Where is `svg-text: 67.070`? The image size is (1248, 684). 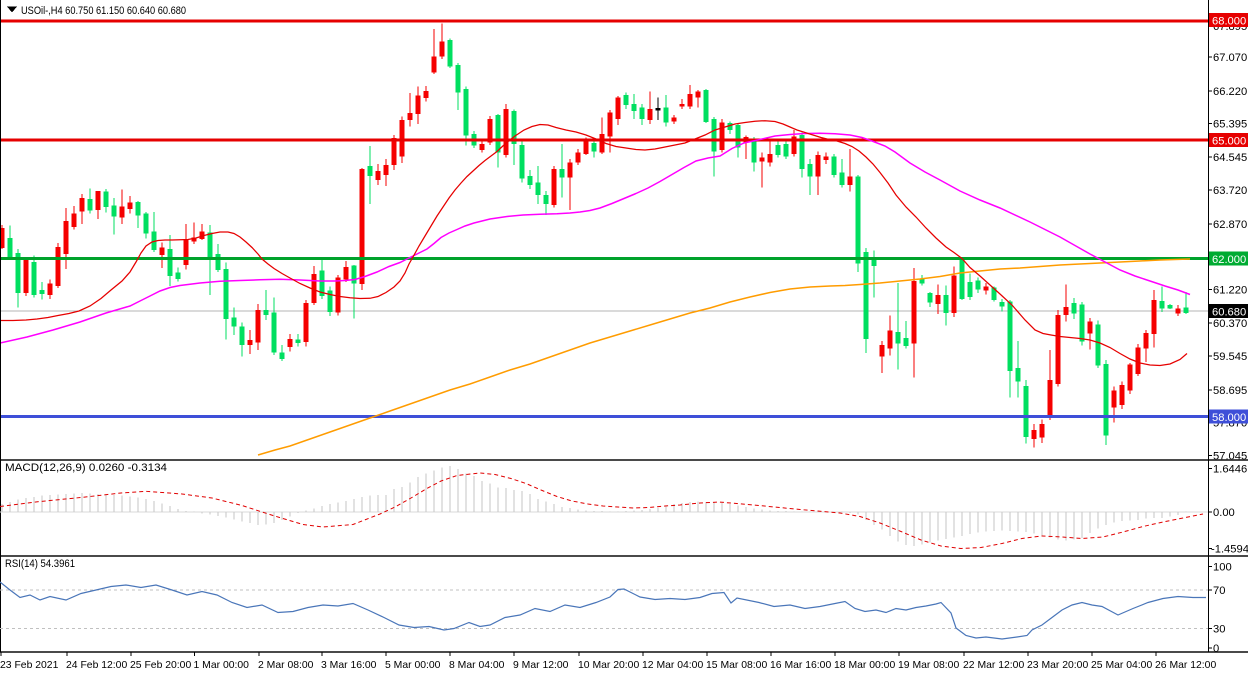 svg-text: 67.070 is located at coordinates (1230, 58).